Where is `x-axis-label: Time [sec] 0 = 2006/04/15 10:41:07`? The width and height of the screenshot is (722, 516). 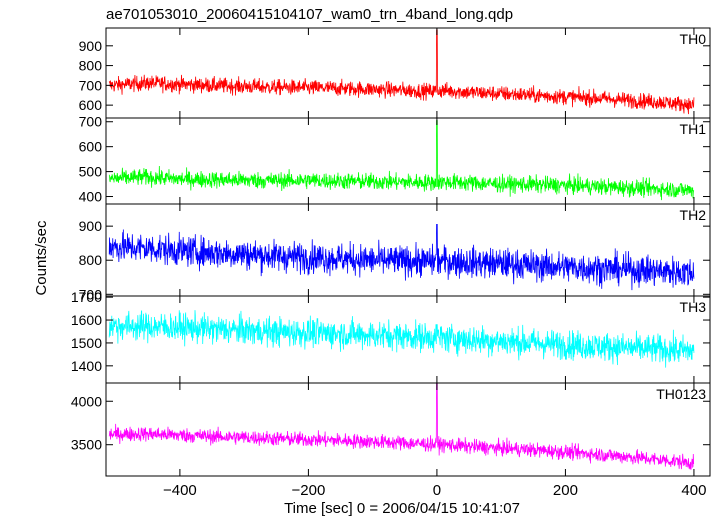 x-axis-label: Time [sec] 0 = 2006/04/15 10:41:07 is located at coordinates (402, 508).